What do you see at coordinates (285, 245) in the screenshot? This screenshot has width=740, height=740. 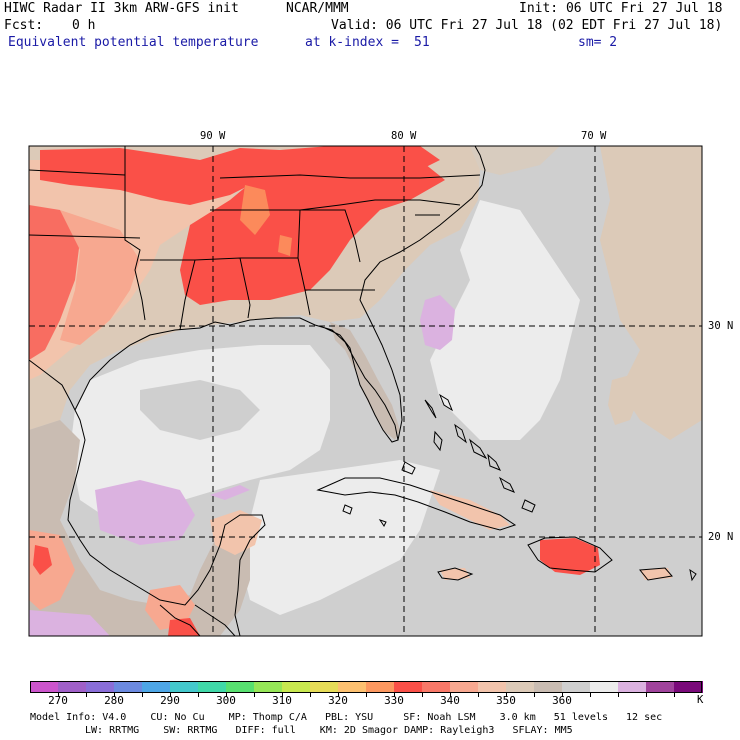 I see `orange-spot` at bounding box center [285, 245].